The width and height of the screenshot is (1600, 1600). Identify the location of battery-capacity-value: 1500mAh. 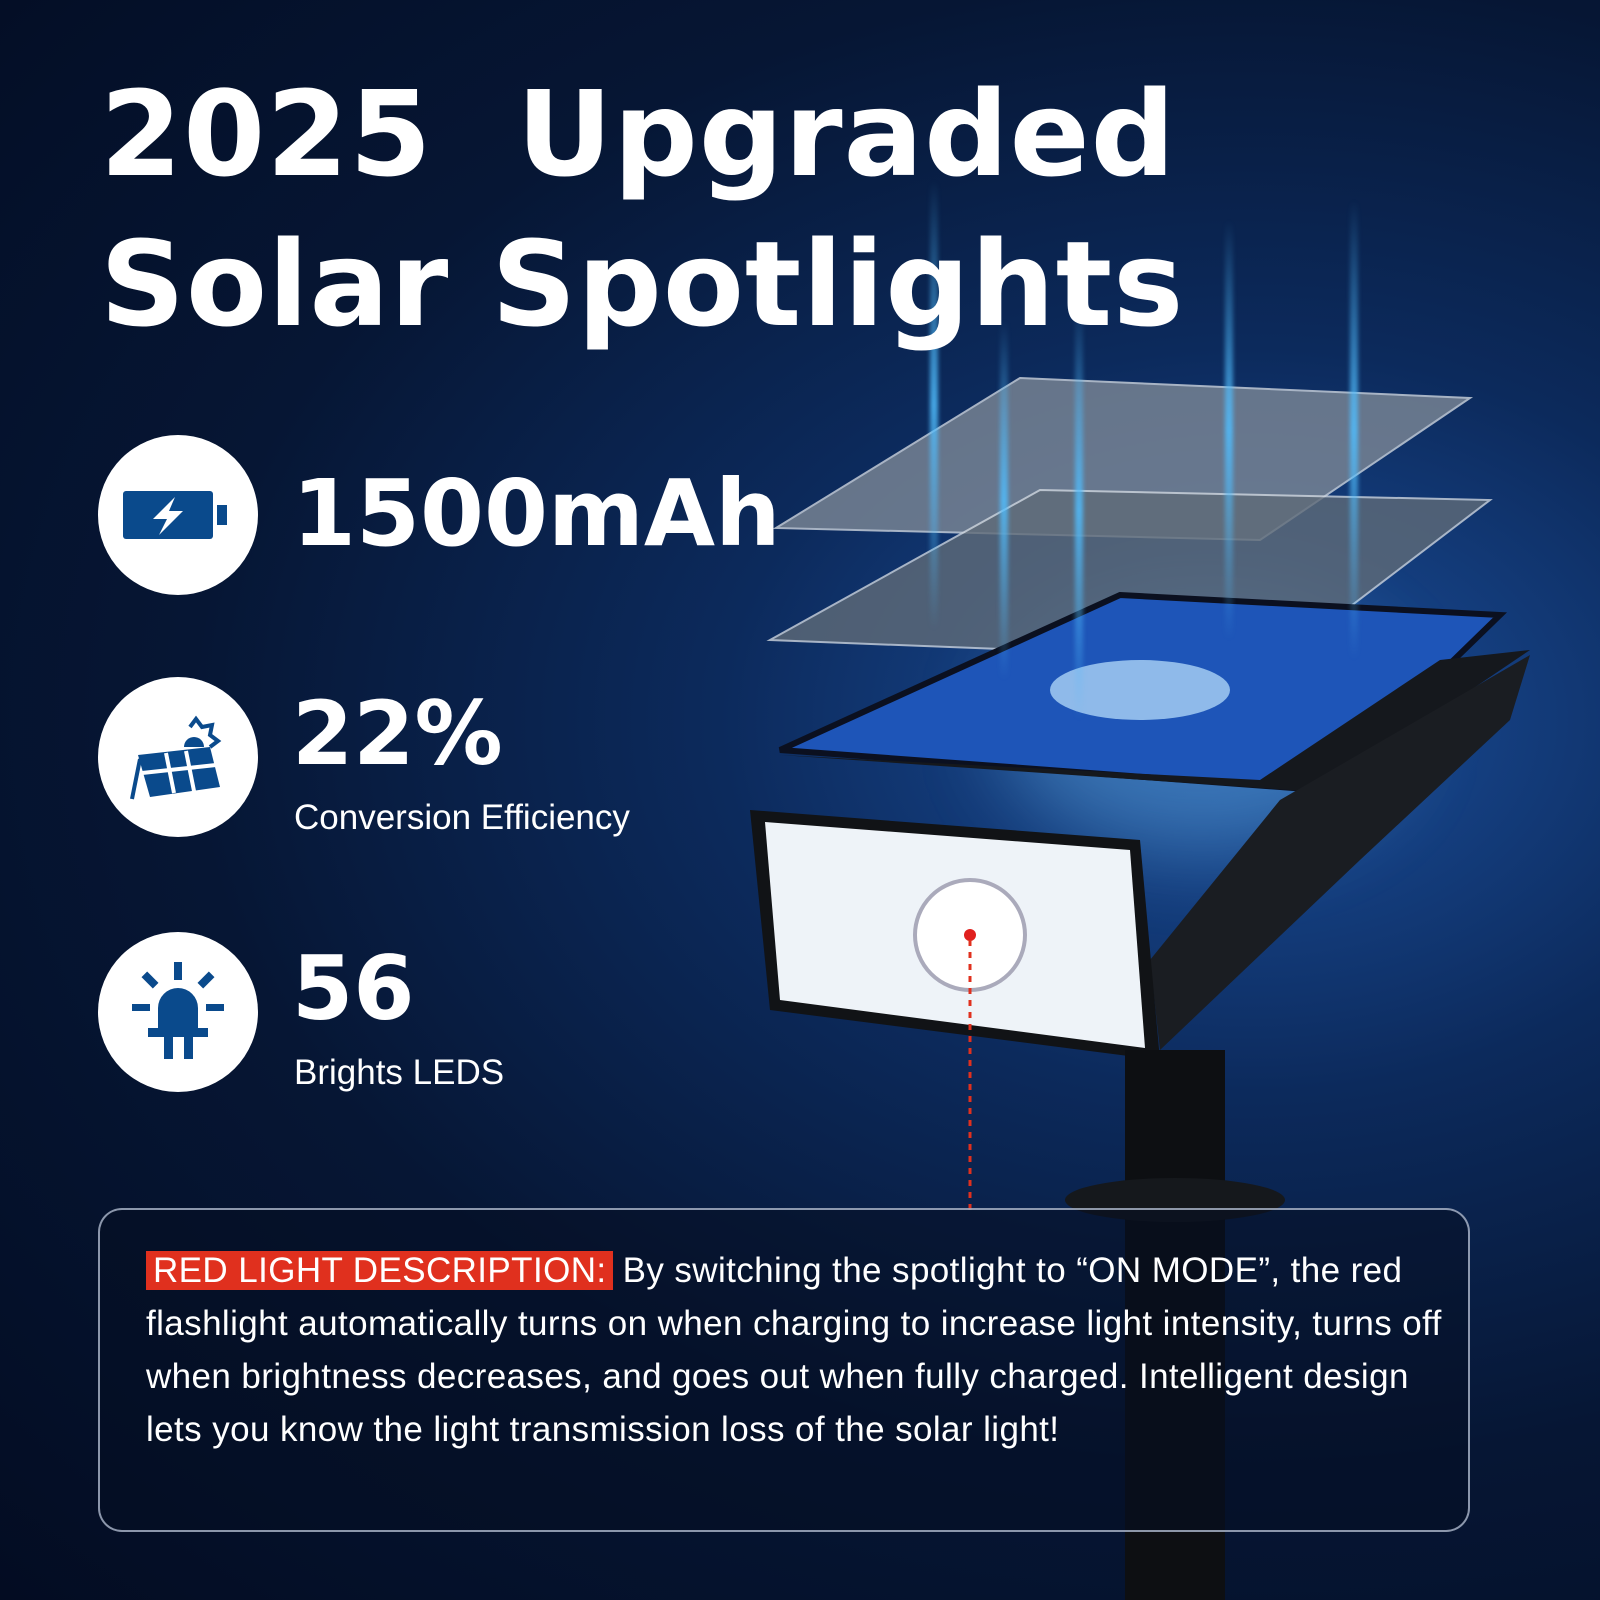
(536, 513).